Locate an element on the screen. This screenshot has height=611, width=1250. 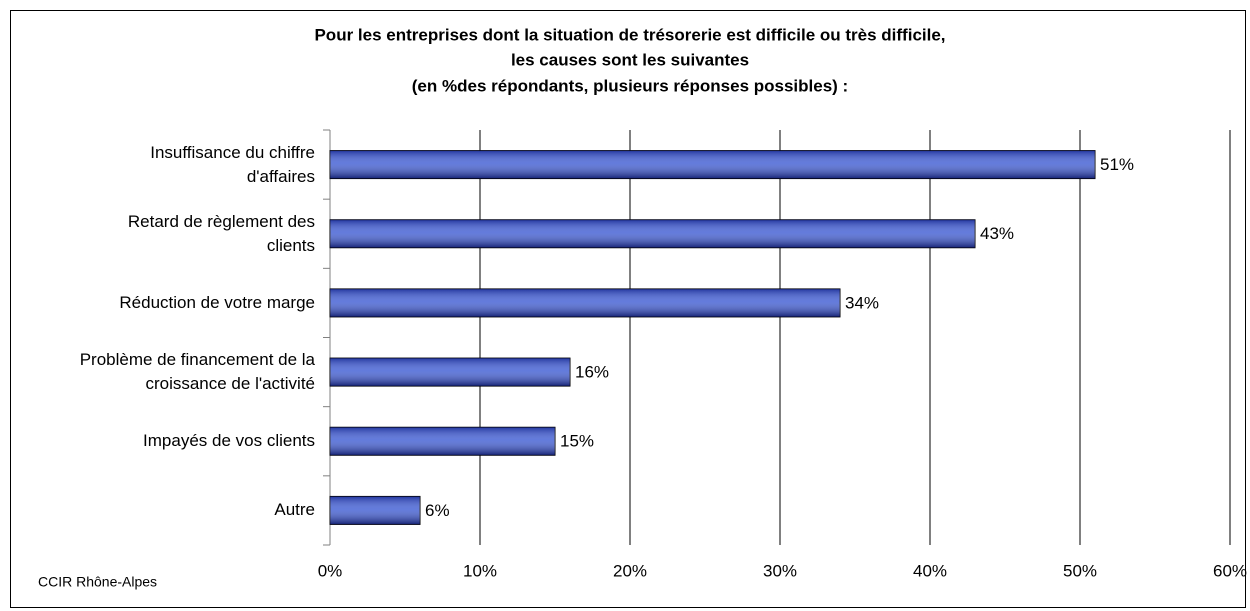
x-tick-label: 30% is located at coordinates (780, 570).